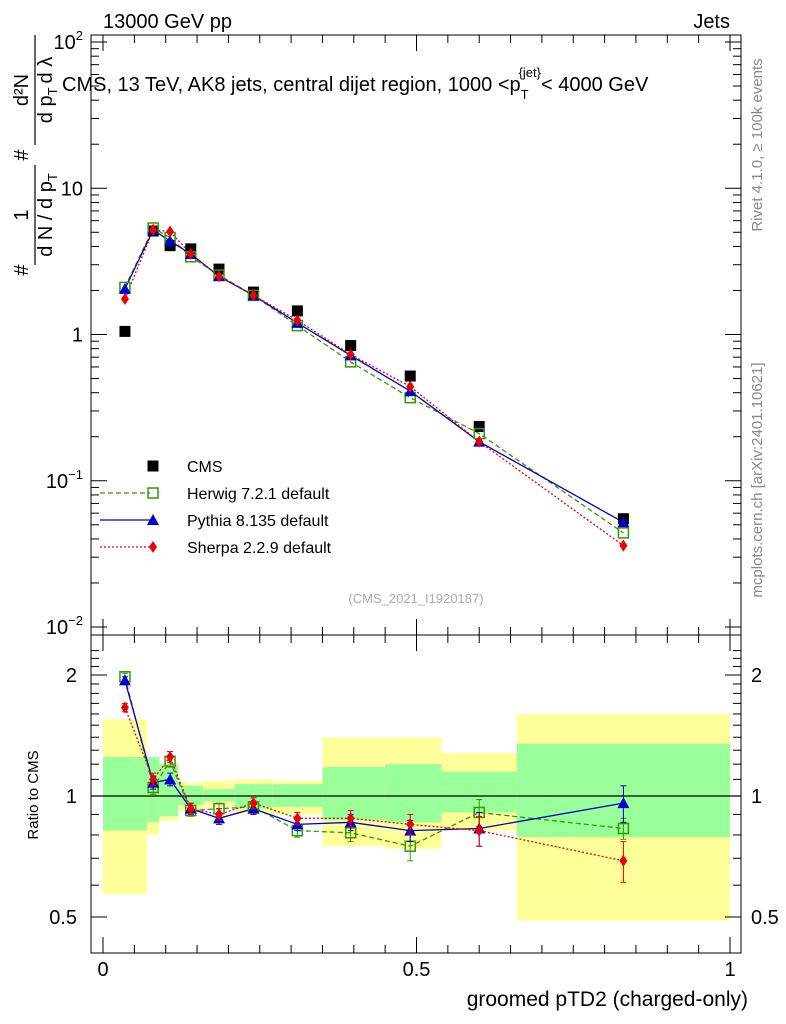  What do you see at coordinates (757, 479) in the screenshot?
I see `mcplots-label: mcplots.cern.ch [arXiv:2401.10621]` at bounding box center [757, 479].